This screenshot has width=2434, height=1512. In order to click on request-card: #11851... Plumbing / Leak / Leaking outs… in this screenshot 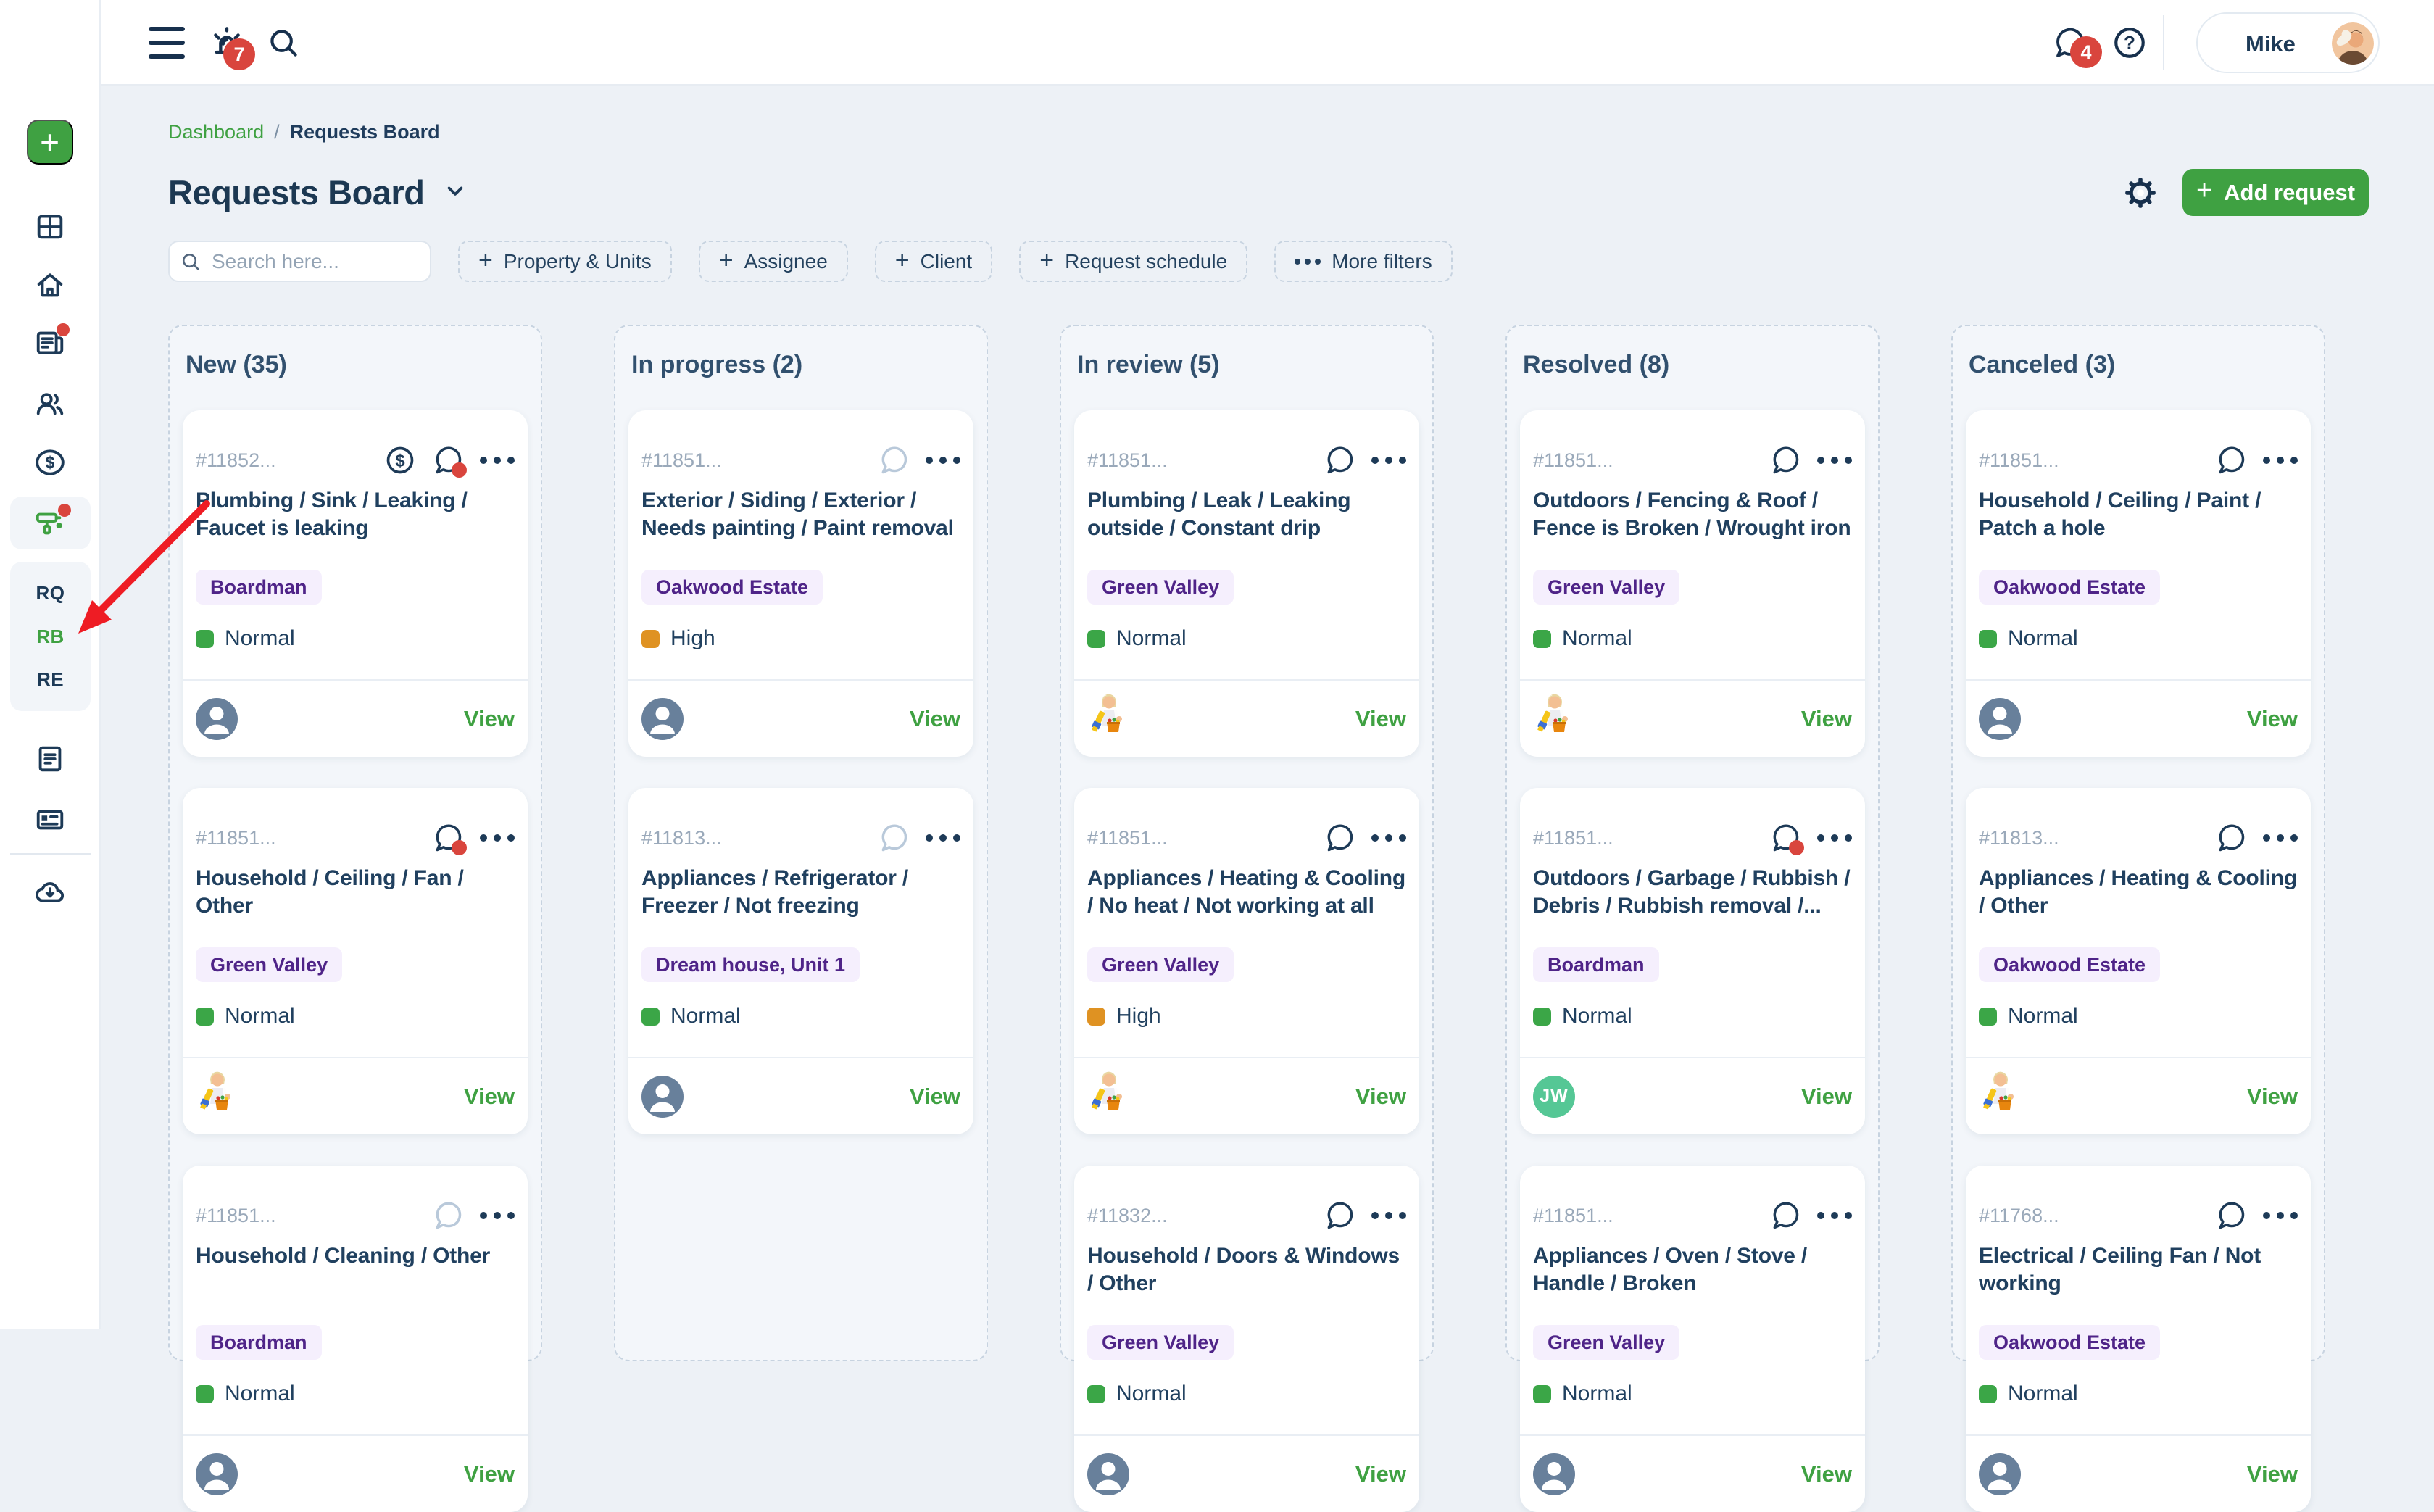, I will do `click(1246, 583)`.